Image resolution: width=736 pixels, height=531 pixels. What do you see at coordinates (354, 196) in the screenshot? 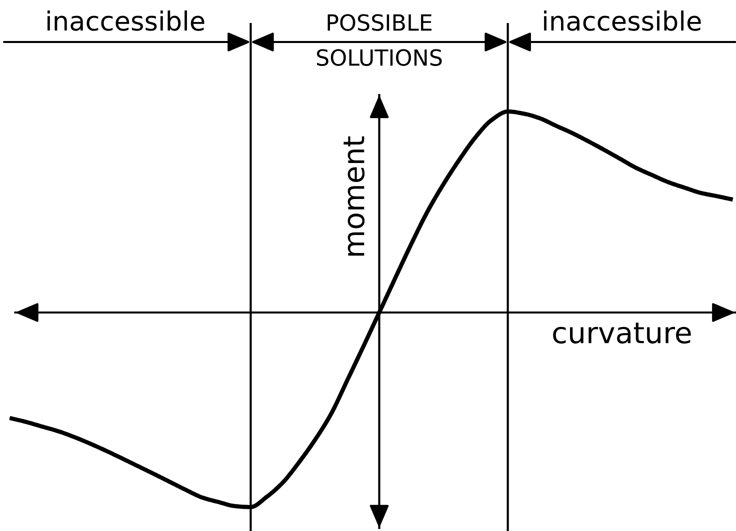
I see `y-axis-title: moment` at bounding box center [354, 196].